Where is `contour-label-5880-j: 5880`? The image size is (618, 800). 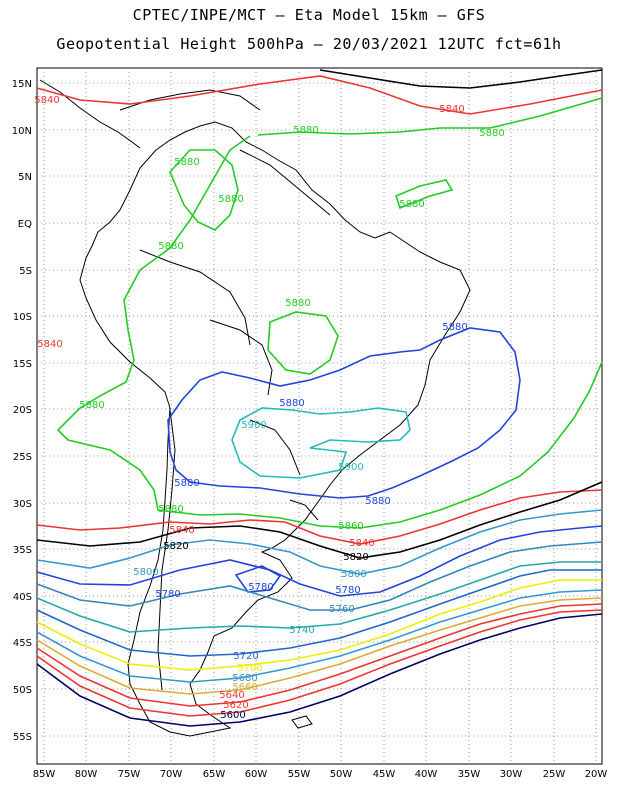
contour-label-5880-j: 5880 is located at coordinates (454, 327).